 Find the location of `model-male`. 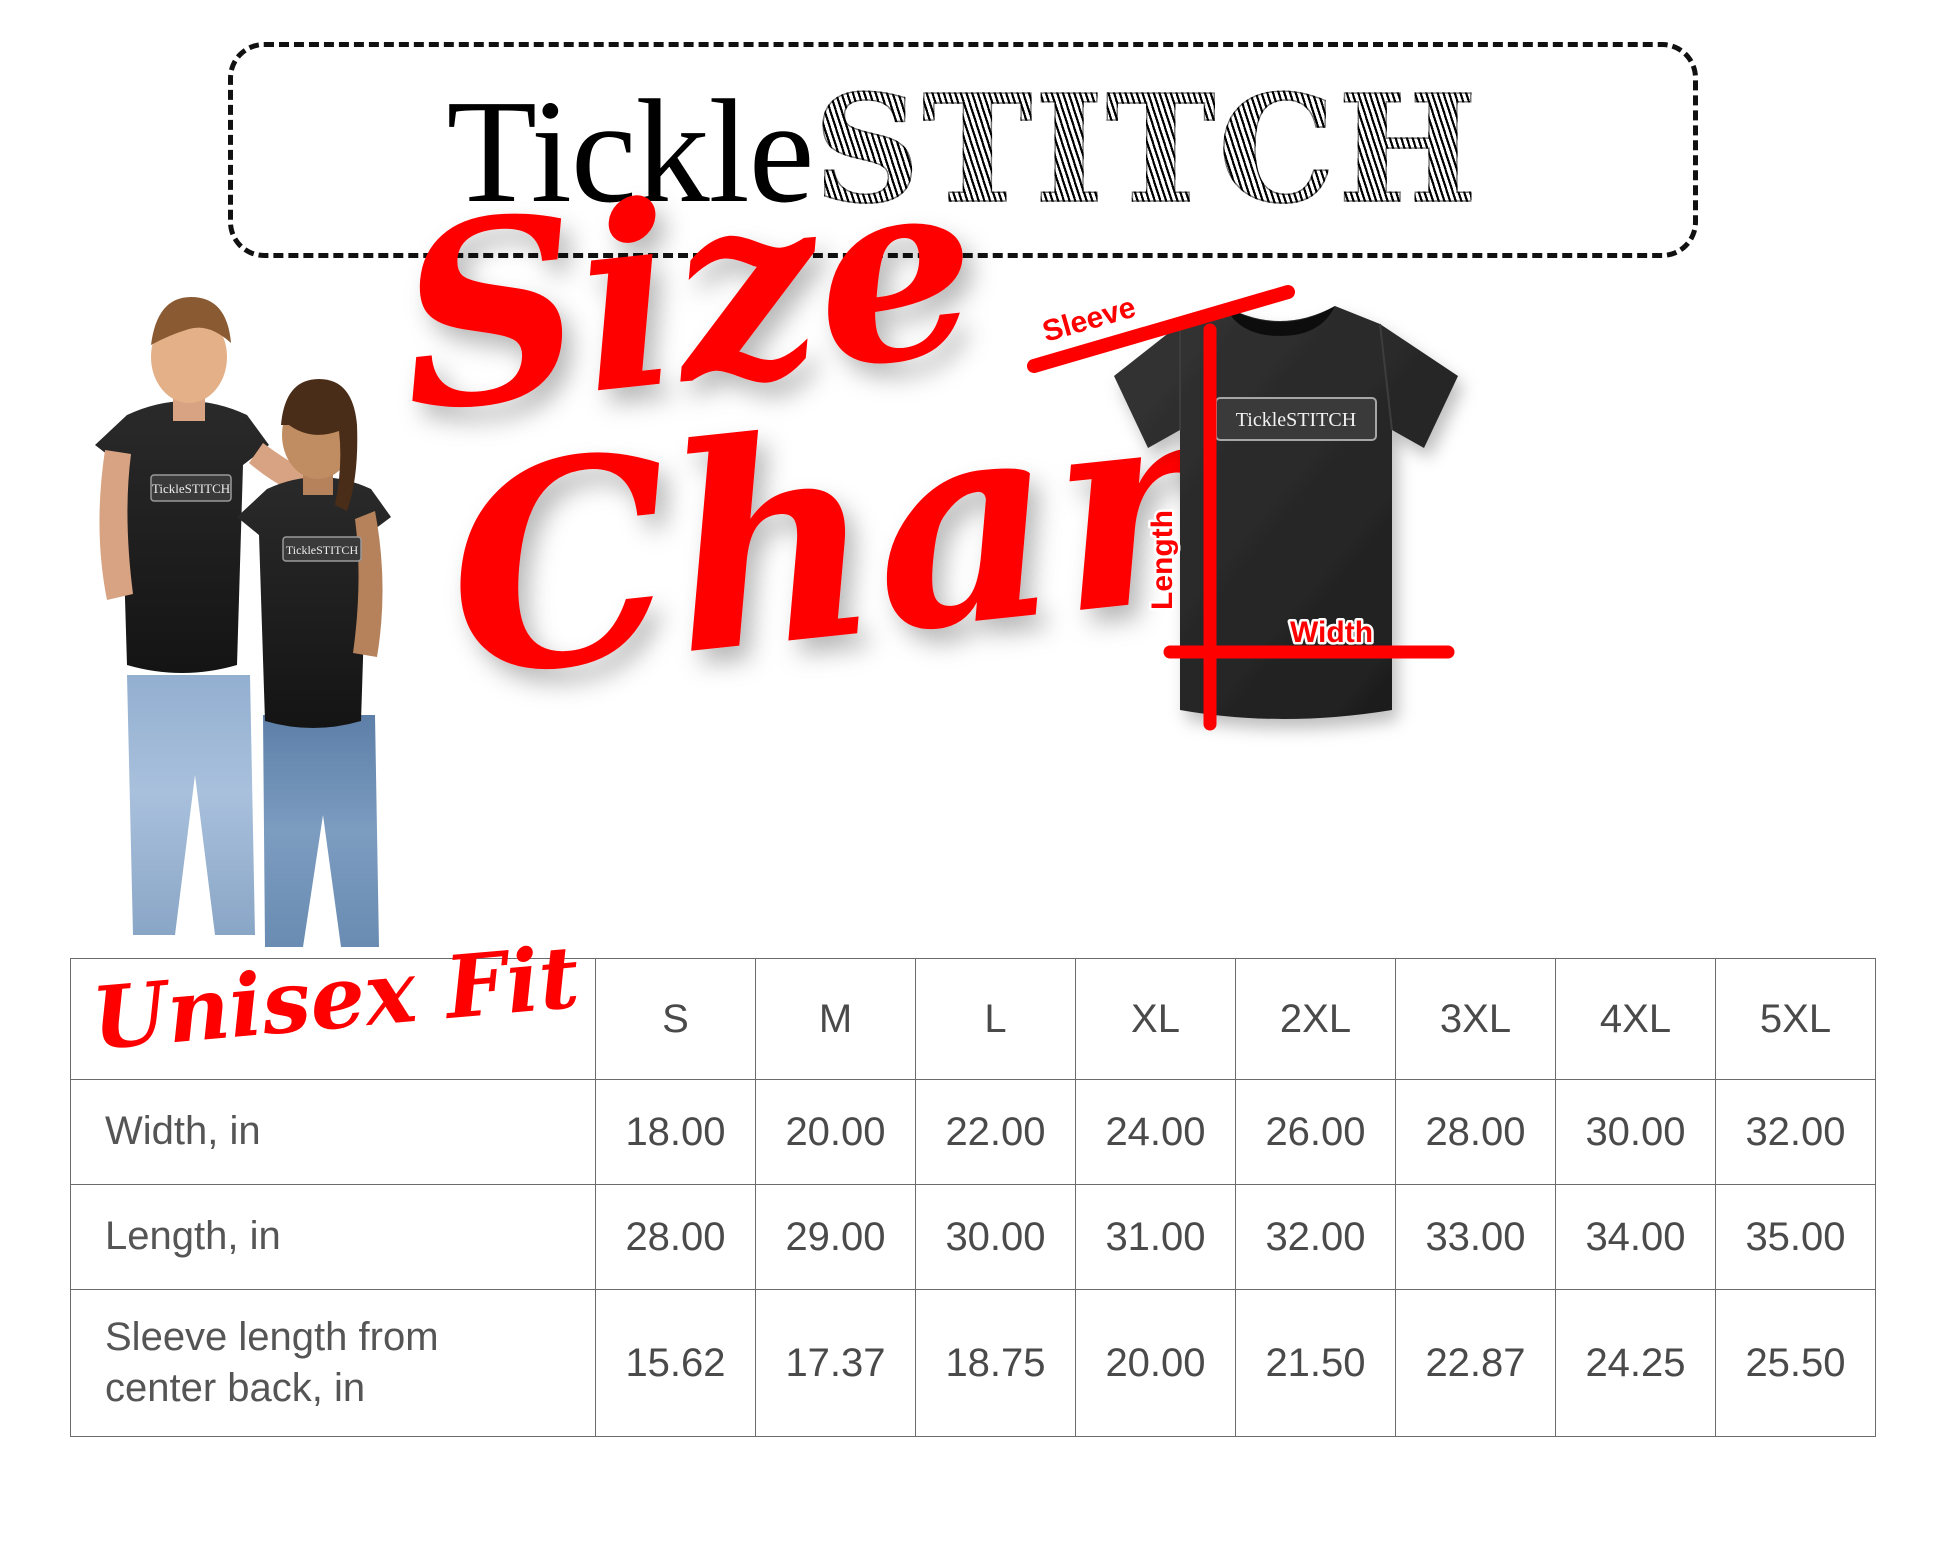

model-male is located at coordinates (216, 616).